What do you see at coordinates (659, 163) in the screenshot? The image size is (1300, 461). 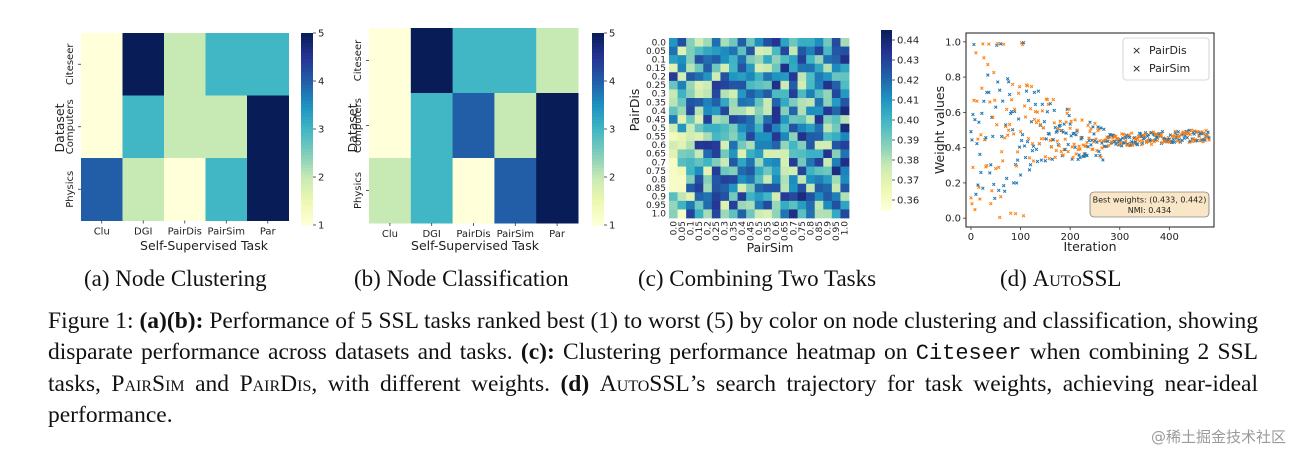 I see `y-tick-label: 0.7` at bounding box center [659, 163].